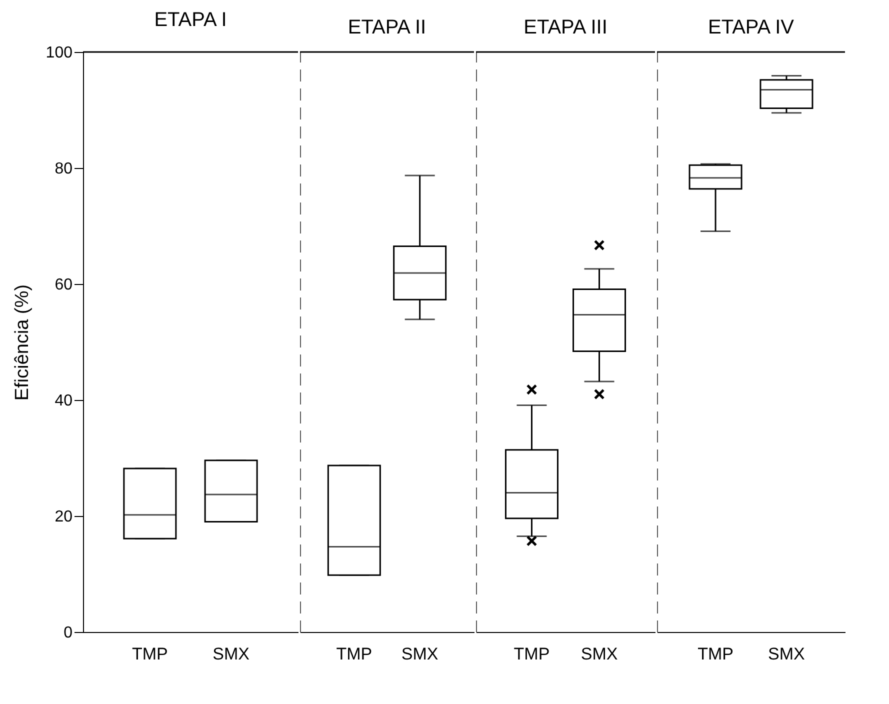  What do you see at coordinates (751, 27) in the screenshot?
I see `chart-title: ETAPA IV` at bounding box center [751, 27].